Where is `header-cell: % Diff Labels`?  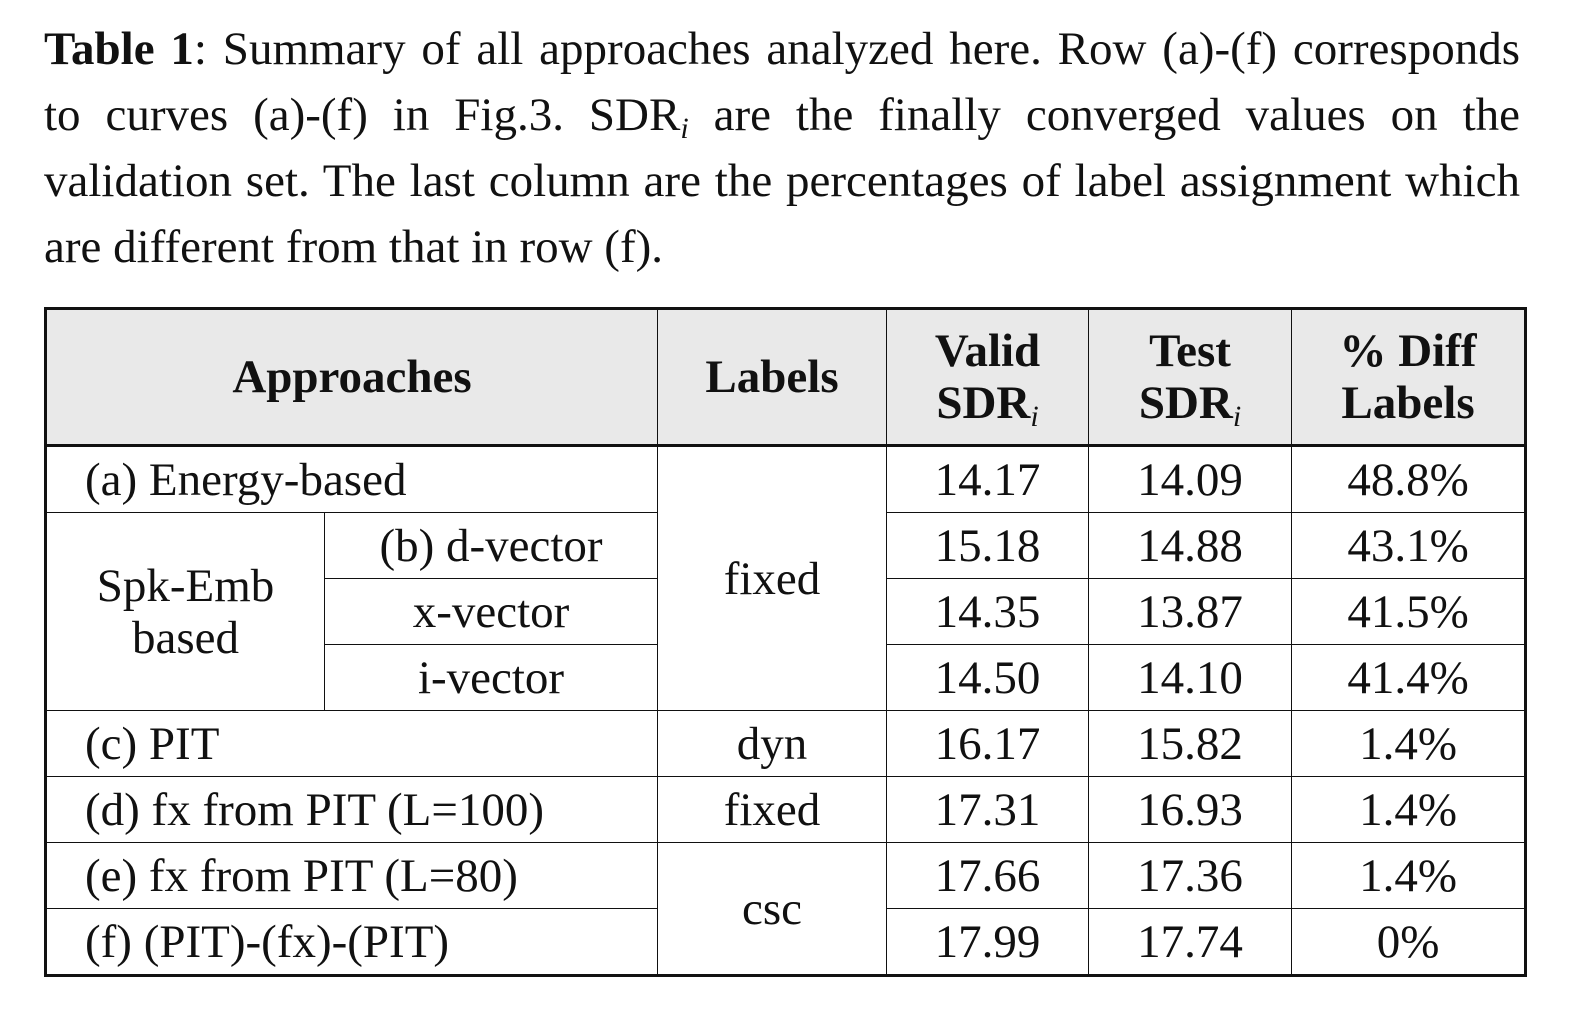 header-cell: % Diff Labels is located at coordinates (1409, 377).